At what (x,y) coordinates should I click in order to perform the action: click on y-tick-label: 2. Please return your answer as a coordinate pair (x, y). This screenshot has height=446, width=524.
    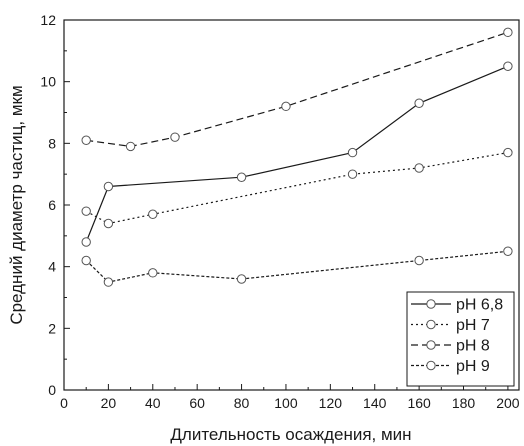
    Looking at the image, I should click on (52, 328).